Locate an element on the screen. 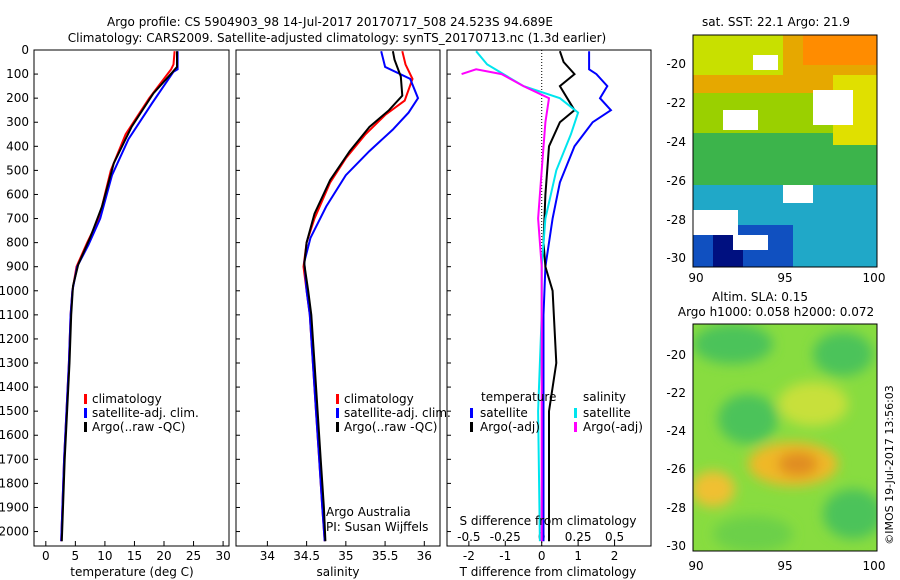 Image resolution: width=900 pixels, height=580 pixels. x-tick-label: 34.5 is located at coordinates (306, 556).